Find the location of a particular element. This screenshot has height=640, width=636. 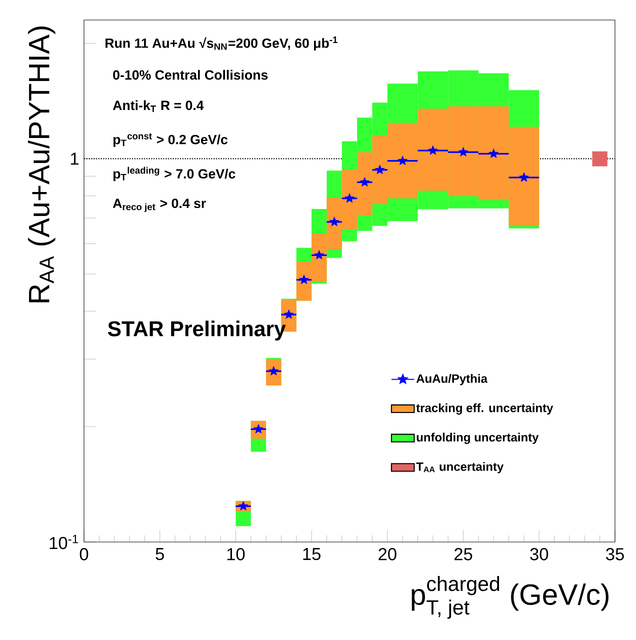

y-axis-title: R$_{AA}$ (Au+Au/PYTHIA) is located at coordinates (42, 164).